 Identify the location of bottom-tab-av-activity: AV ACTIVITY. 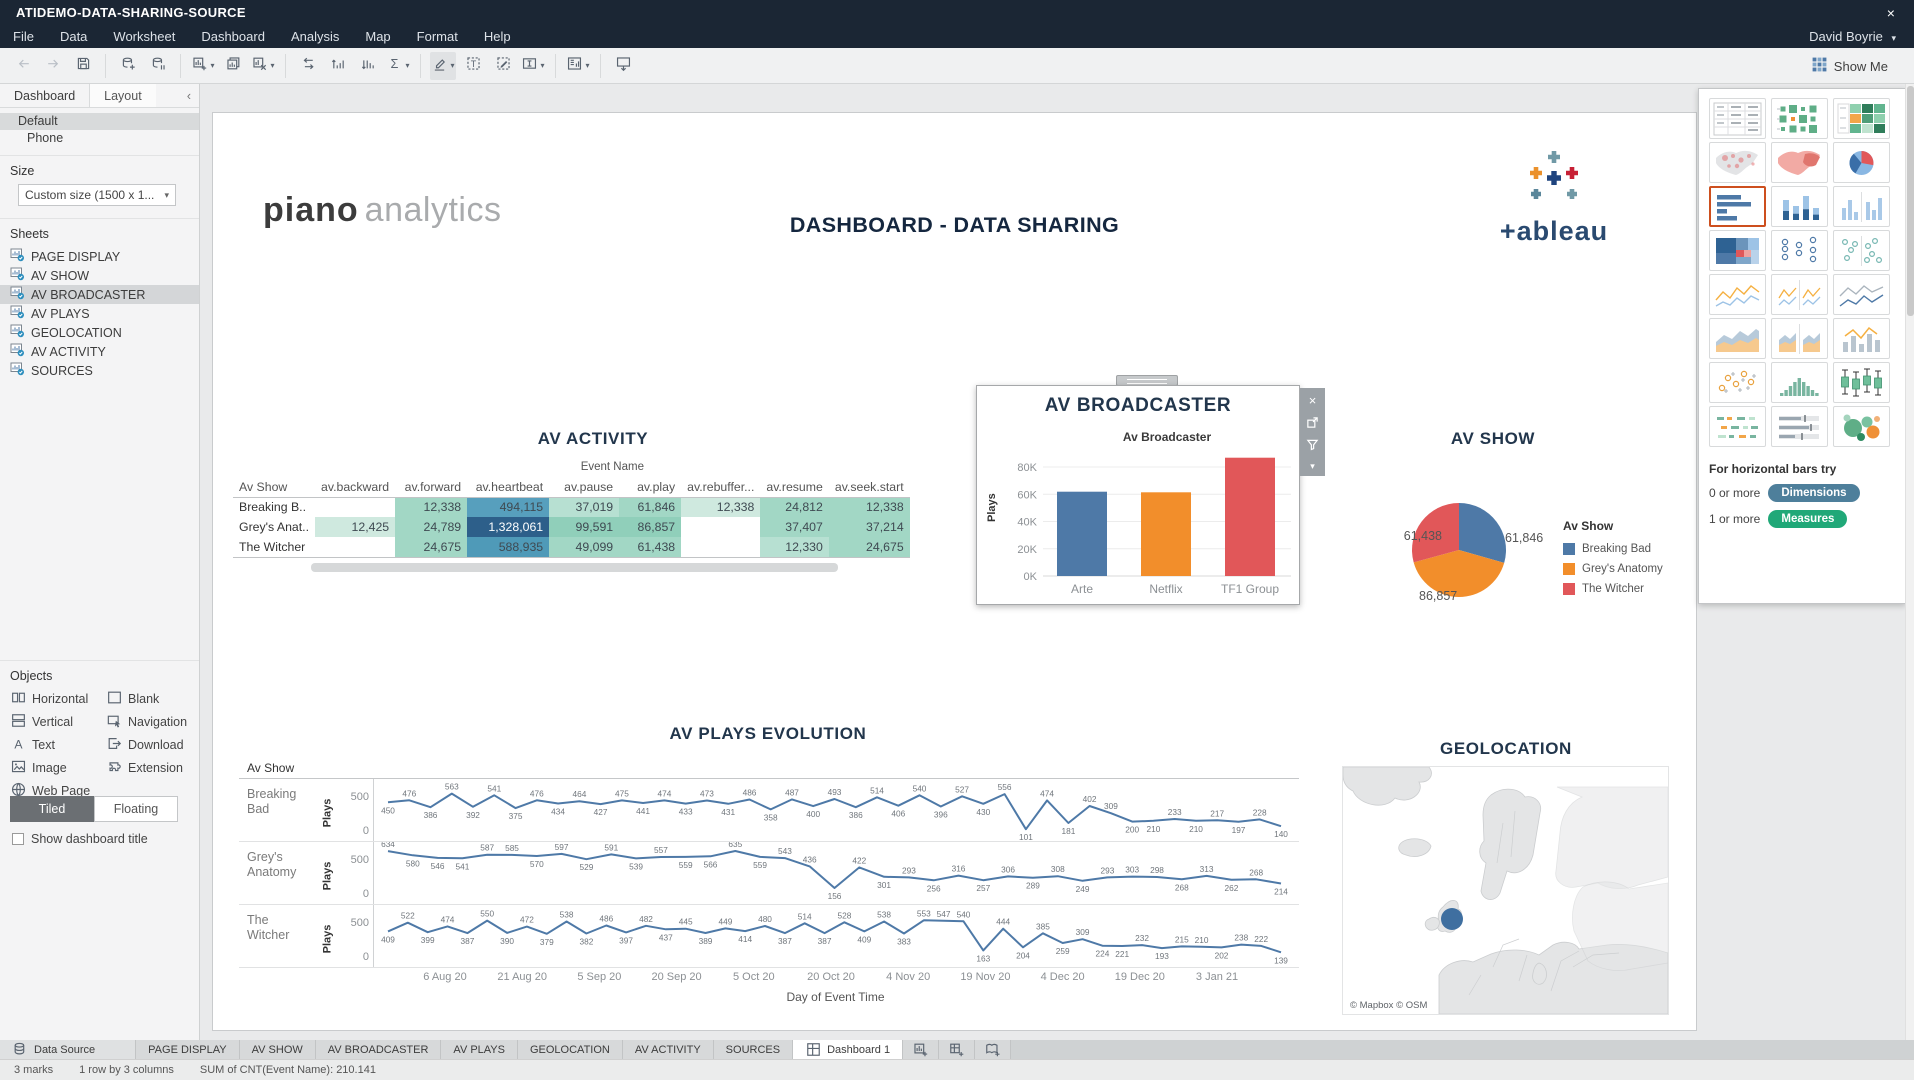
(668, 1049).